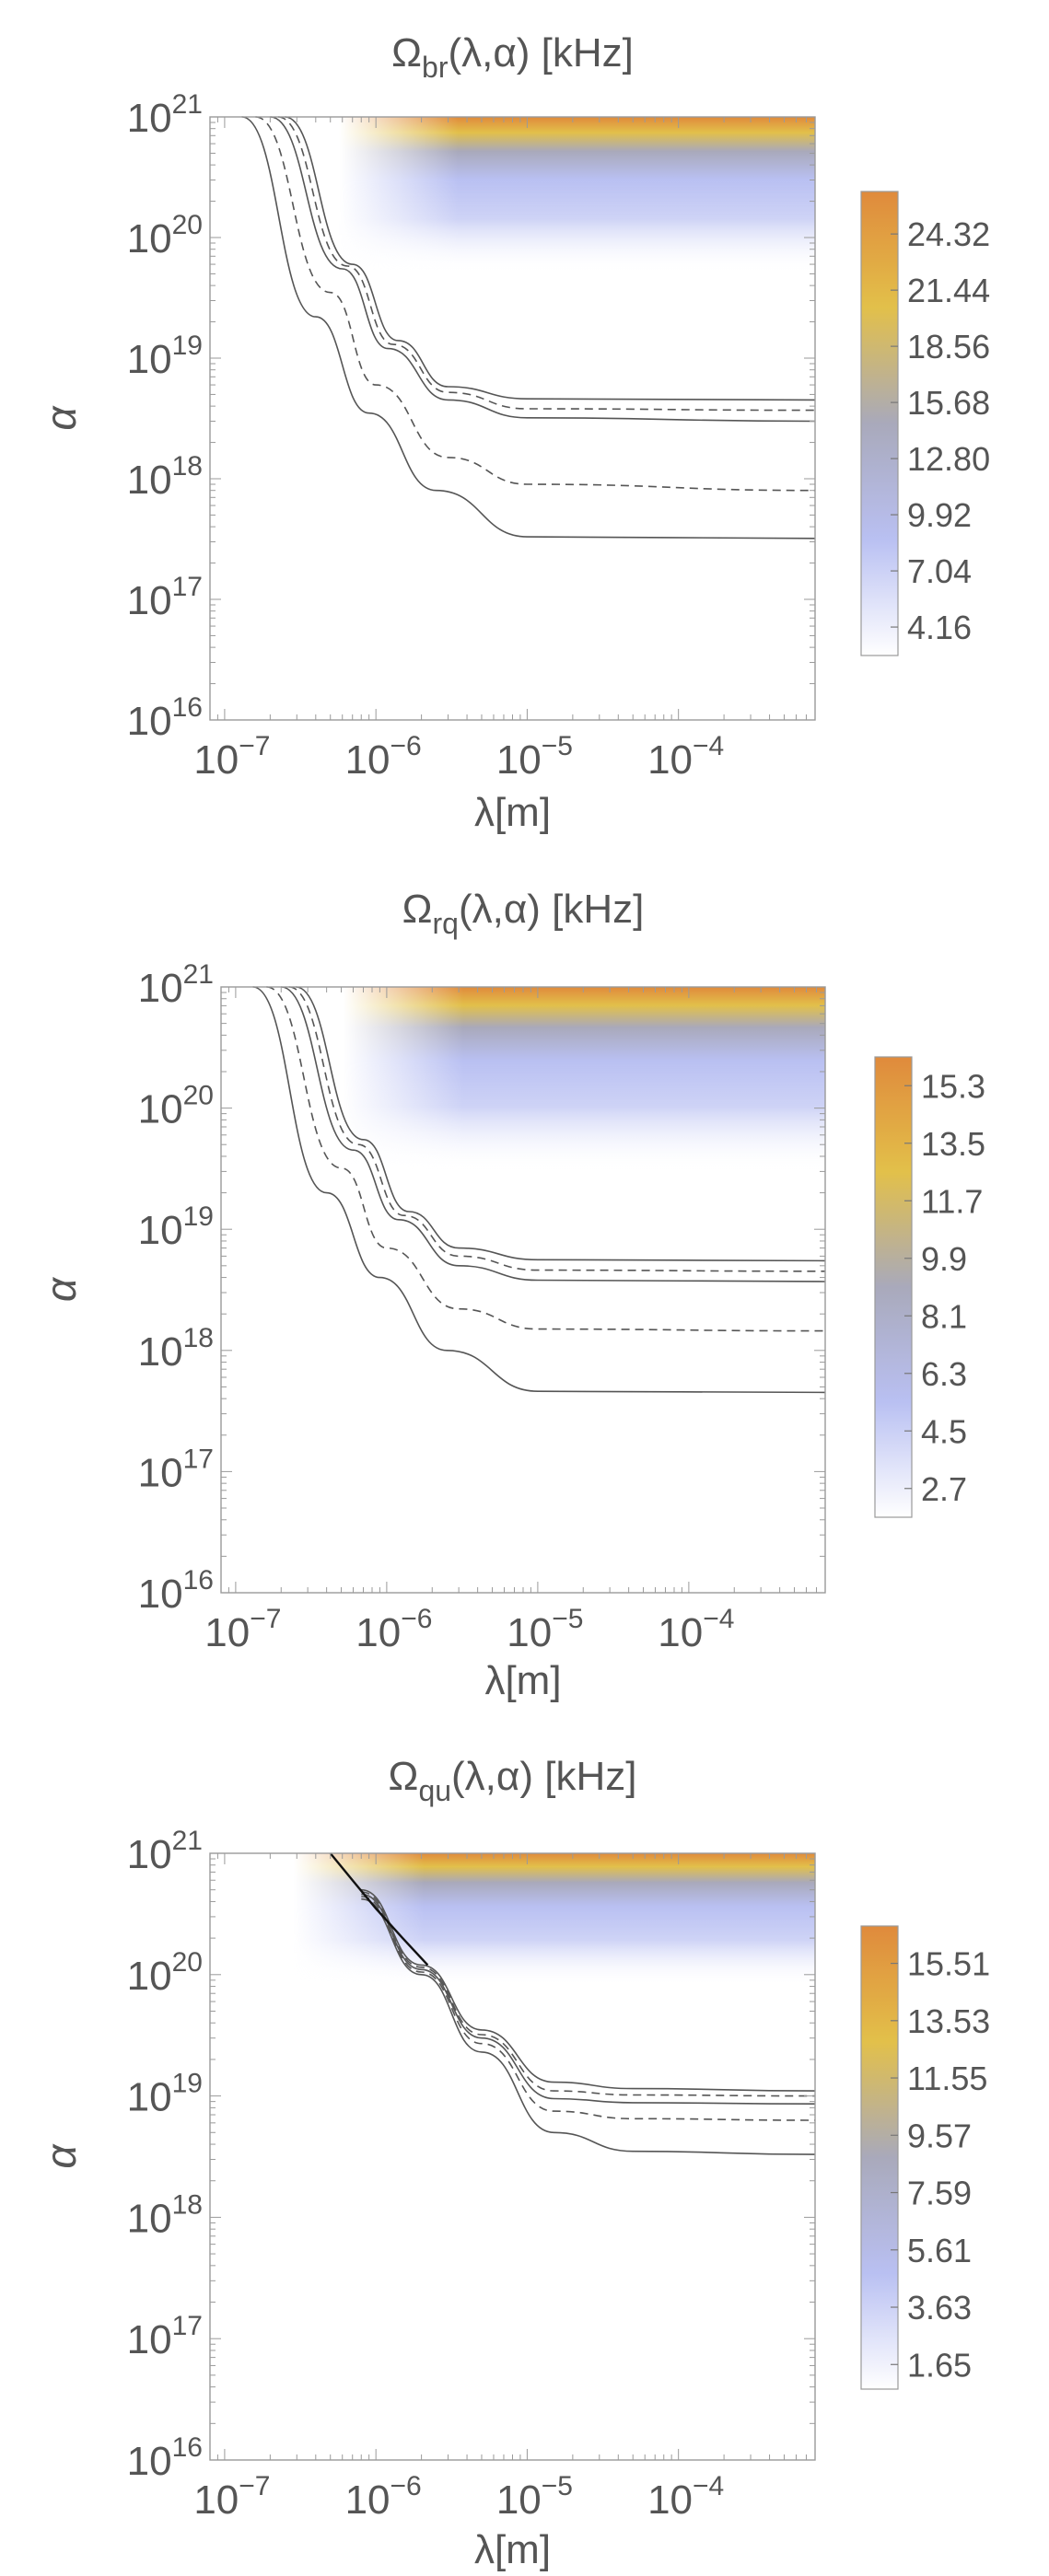  I want to click on chart-title: Ωqu(λ,α) [kHz], so click(513, 1780).